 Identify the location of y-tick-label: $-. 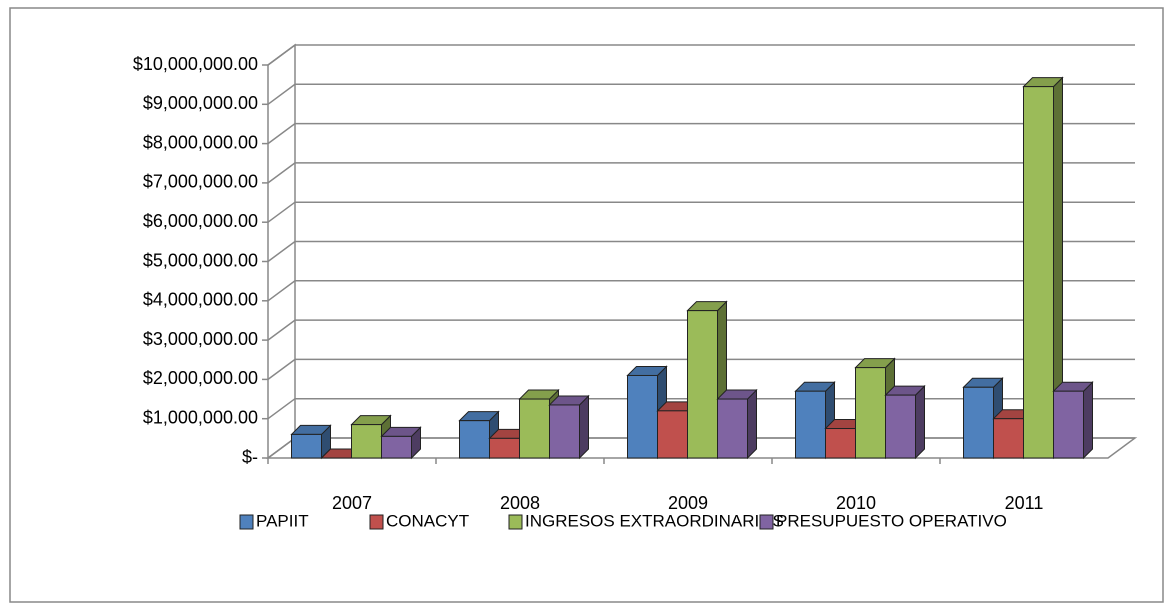
(250, 457).